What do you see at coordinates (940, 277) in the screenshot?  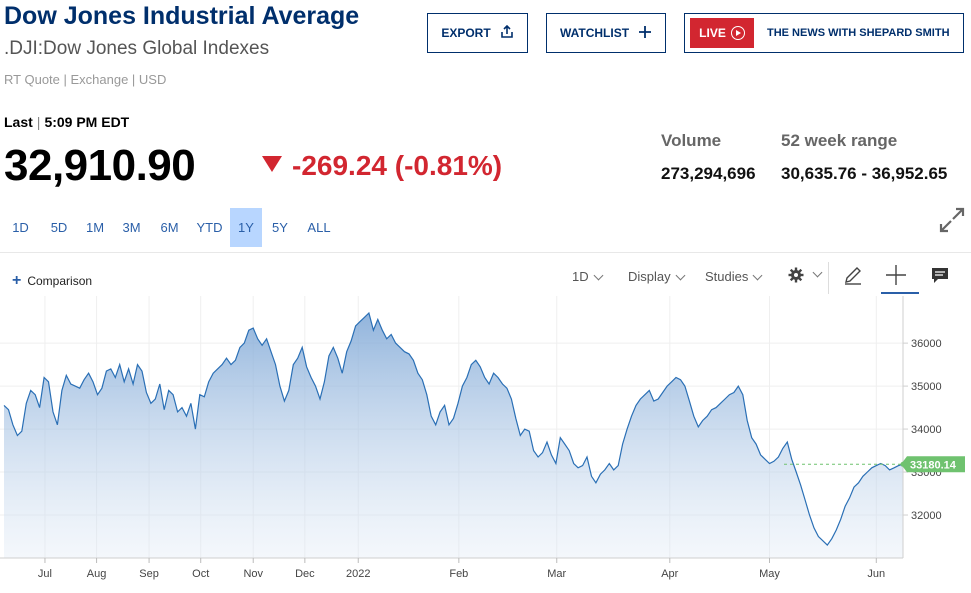 I see `comment-icon` at bounding box center [940, 277].